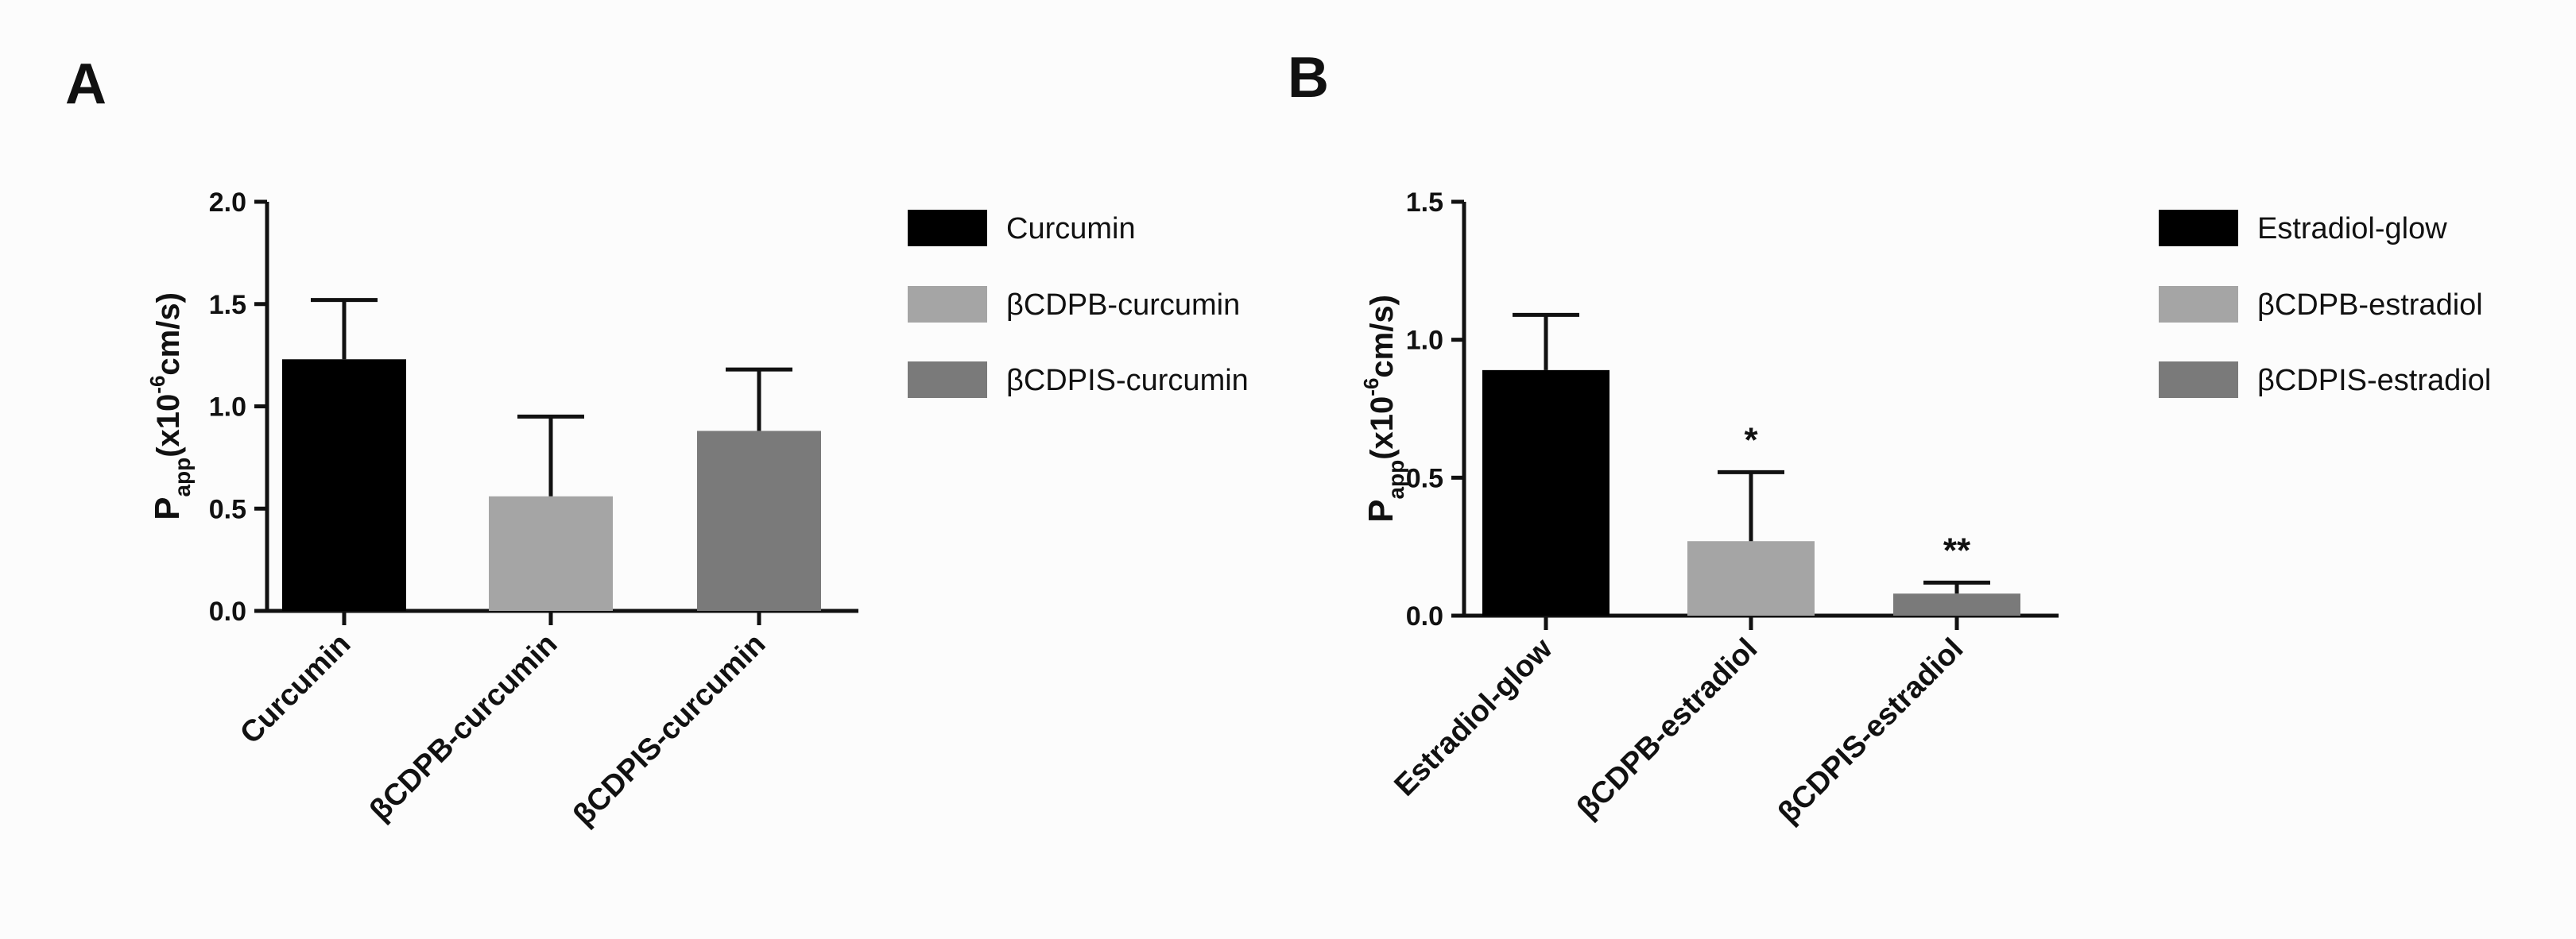  Describe the element at coordinates (669, 730) in the screenshot. I see `x-category-label: βCDPIS-curcumin` at that location.